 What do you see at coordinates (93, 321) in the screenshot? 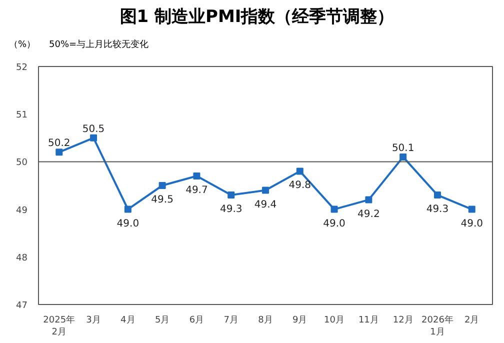
I see `x-tick-label: 3月` at bounding box center [93, 321].